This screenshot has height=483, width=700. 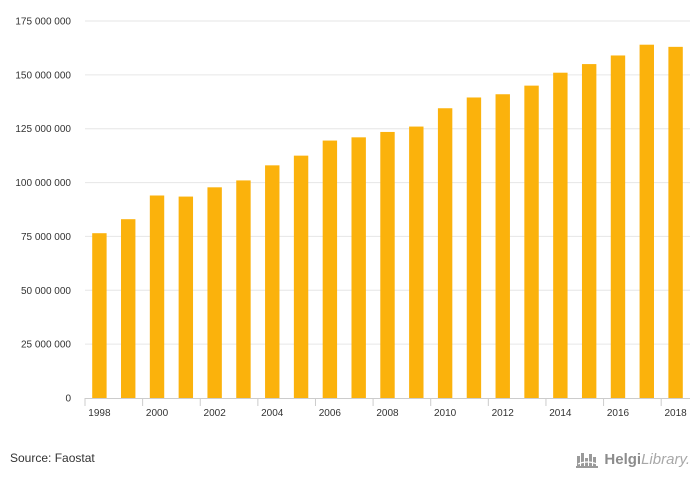 I want to click on x-tick-label: 2016, so click(x=618, y=413).